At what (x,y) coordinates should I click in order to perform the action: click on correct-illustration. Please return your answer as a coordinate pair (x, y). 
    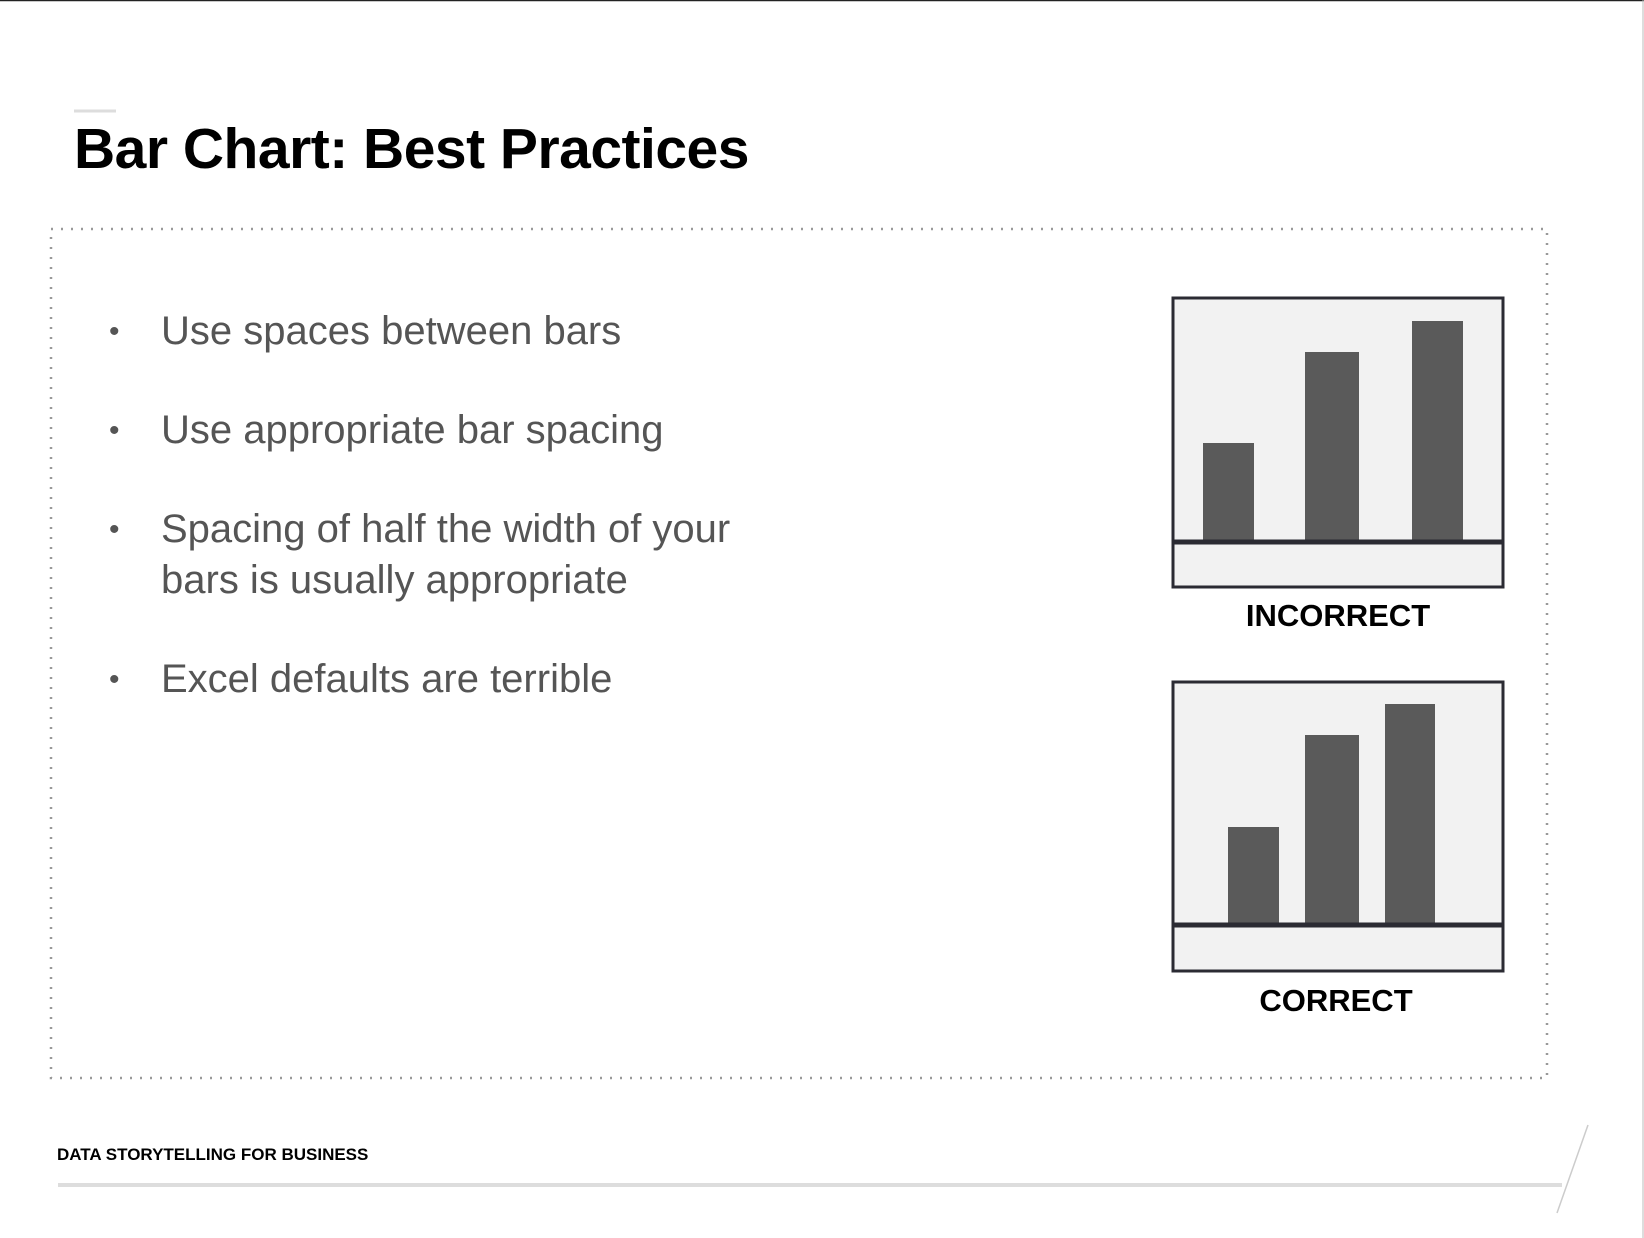
    Looking at the image, I should click on (1338, 826).